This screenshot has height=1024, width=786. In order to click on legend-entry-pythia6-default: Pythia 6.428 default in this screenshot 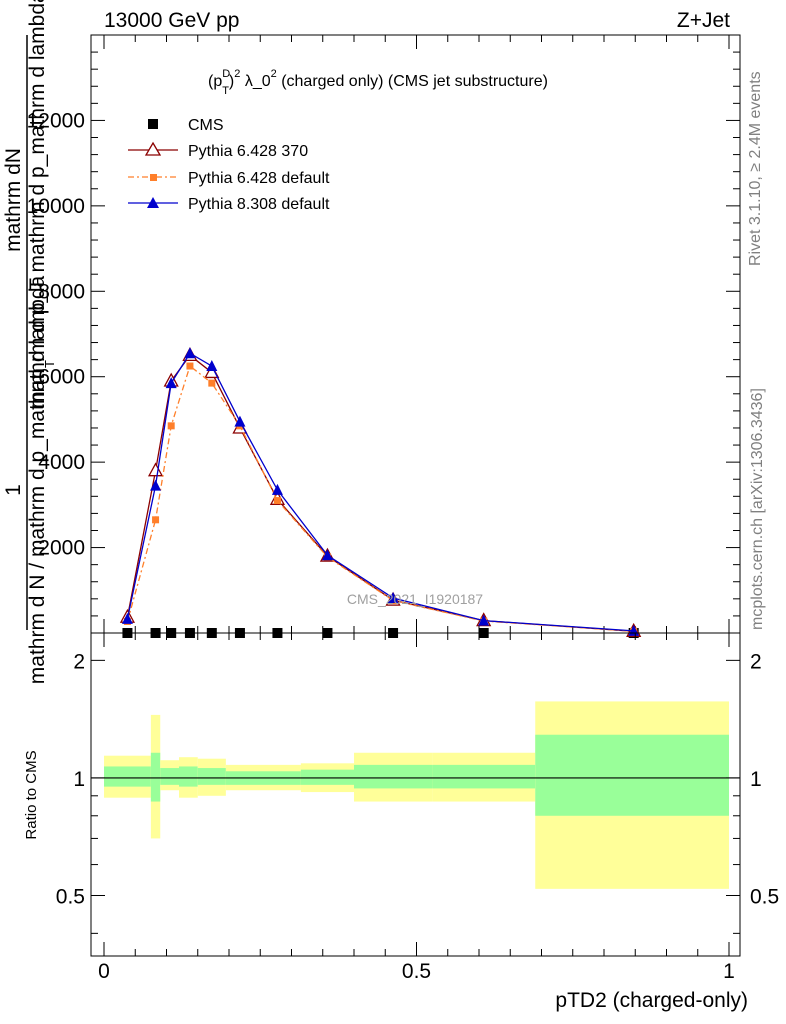, I will do `click(229, 178)`.